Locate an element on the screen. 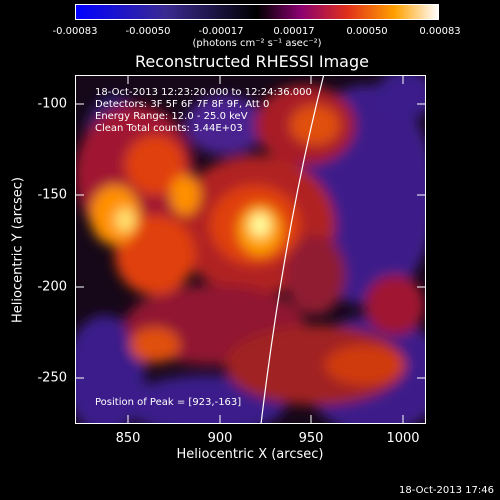 Image resolution: width=500 pixels, height=500 pixels. y-tick-label: -150 is located at coordinates (52, 195).